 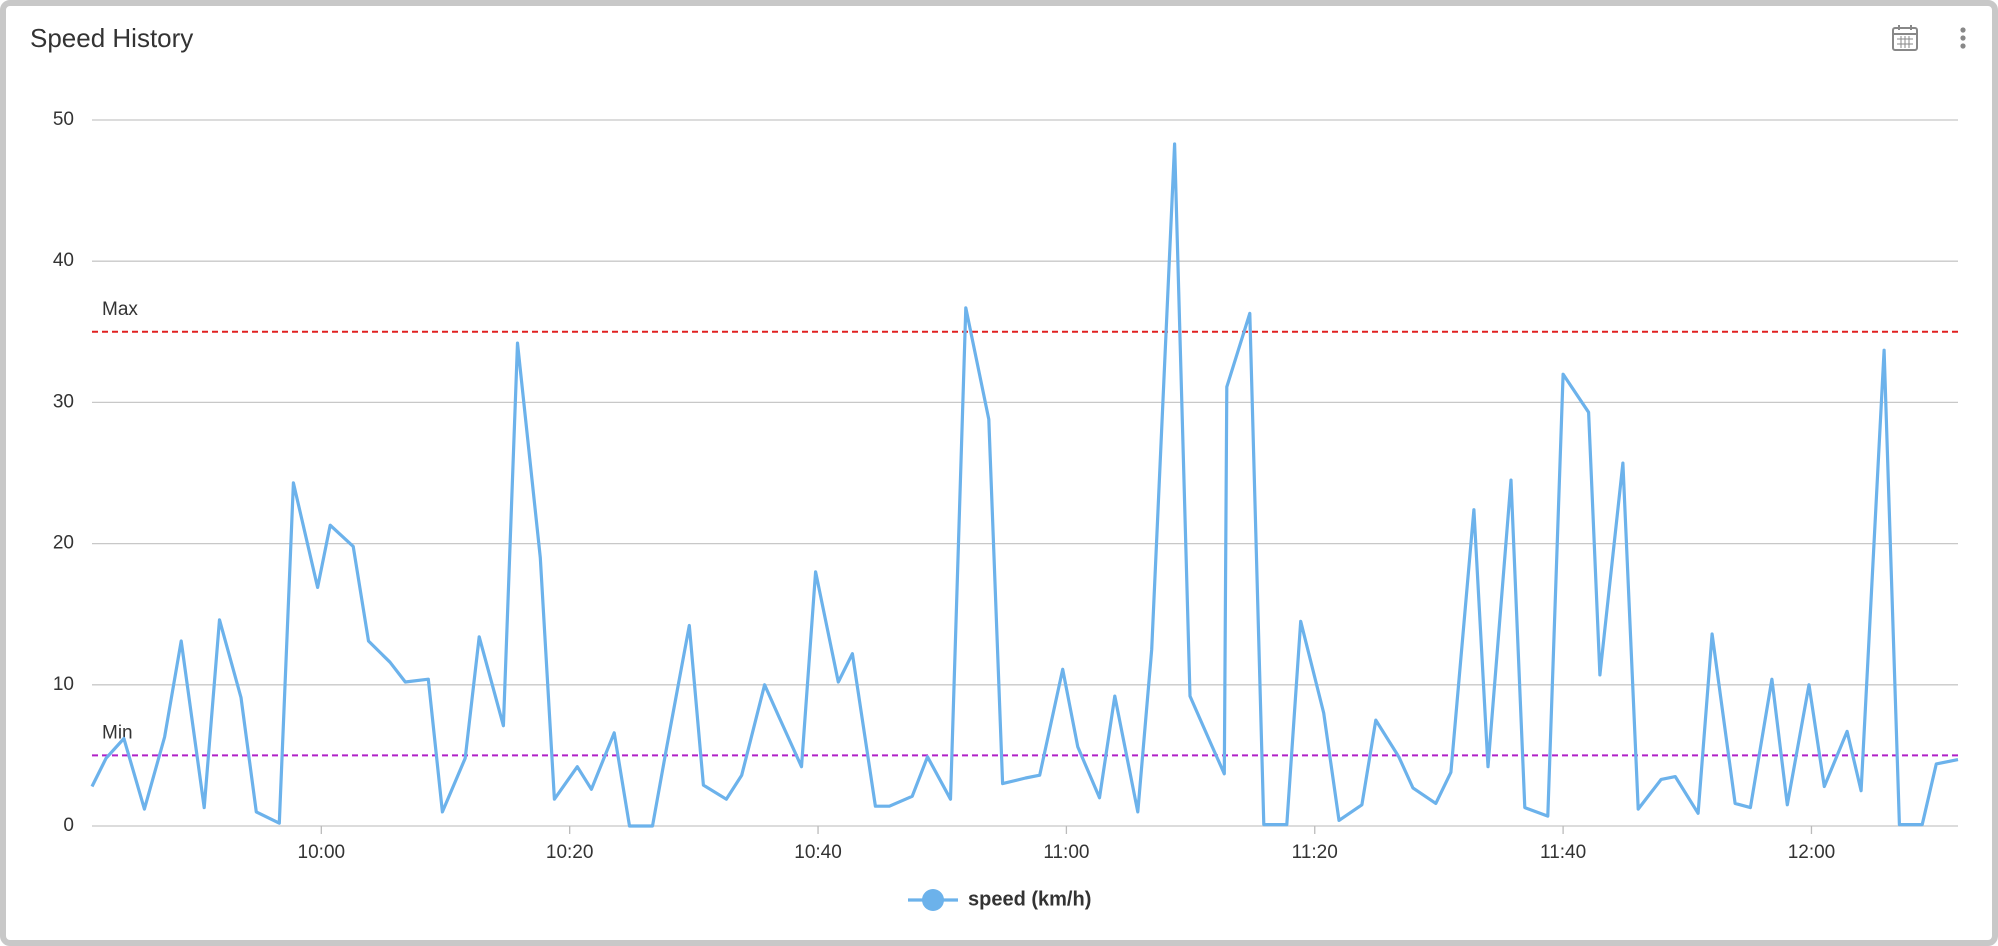 I want to click on x-tick-label: 10:20, so click(x=570, y=852).